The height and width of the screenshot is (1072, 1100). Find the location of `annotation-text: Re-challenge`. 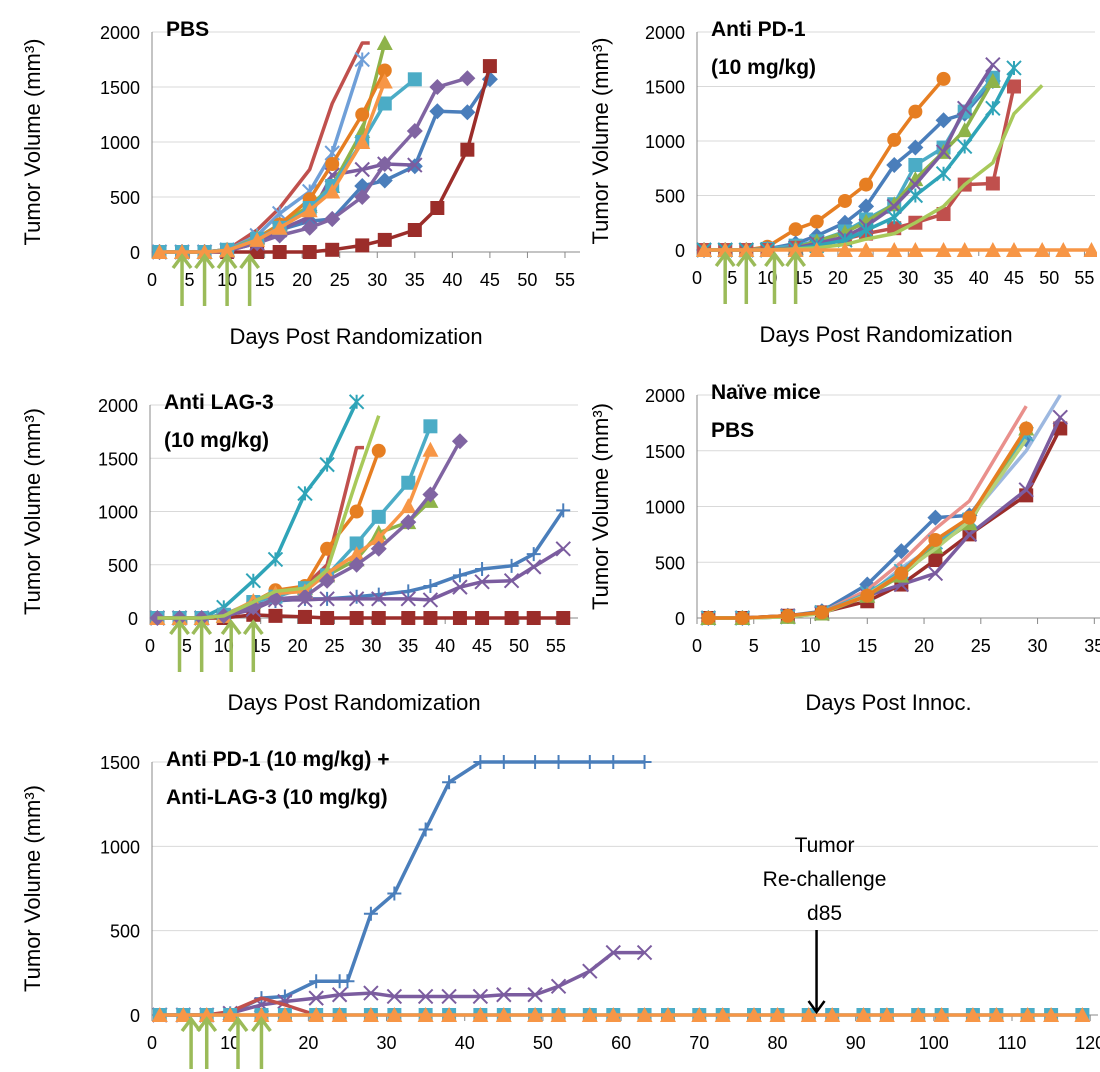

annotation-text: Re-challenge is located at coordinates (825, 879).